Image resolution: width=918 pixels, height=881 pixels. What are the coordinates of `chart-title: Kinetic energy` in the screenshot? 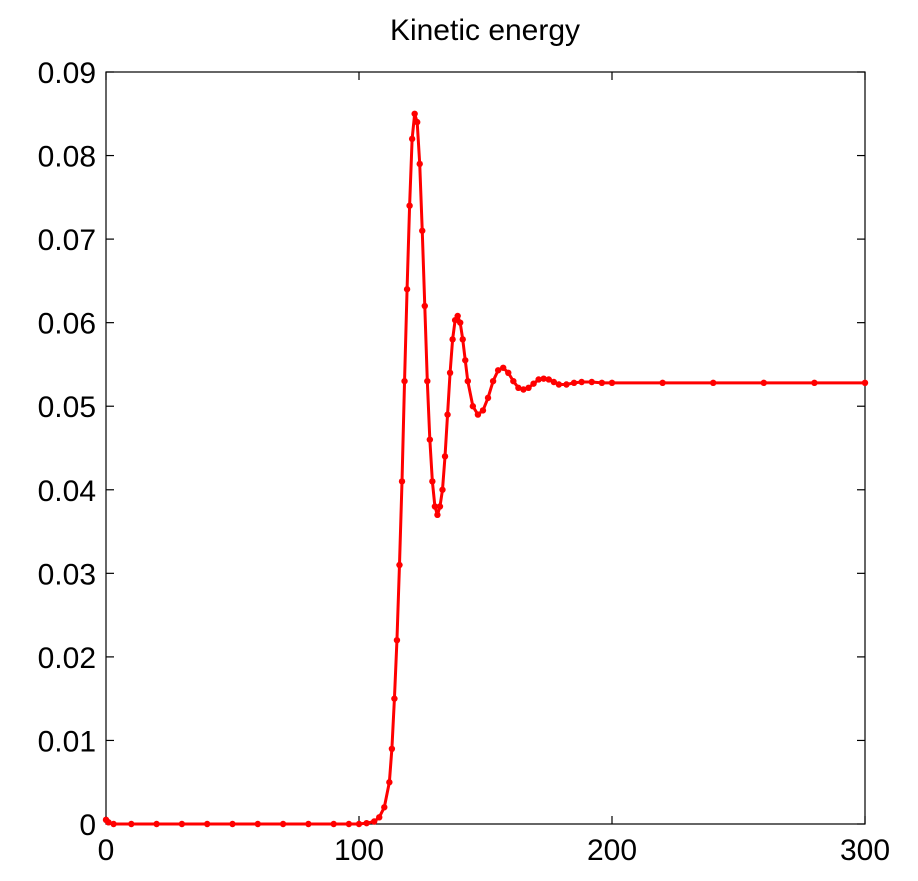 It's located at (485, 30).